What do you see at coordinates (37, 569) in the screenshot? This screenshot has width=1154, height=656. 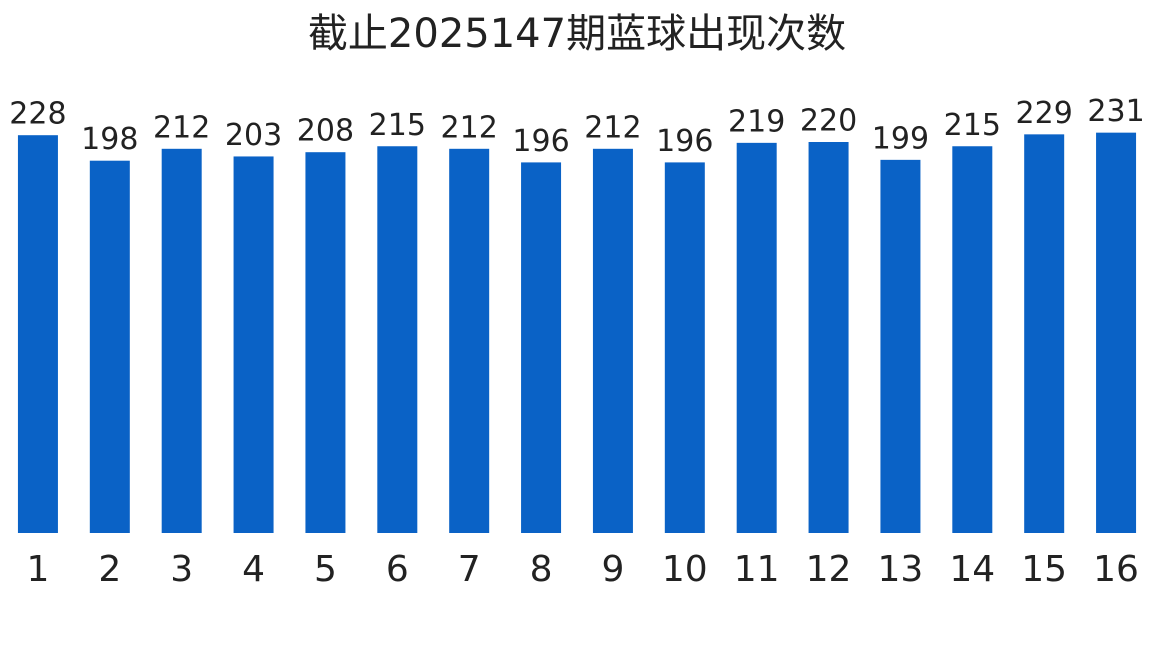 I see `x-tick-label: 1` at bounding box center [37, 569].